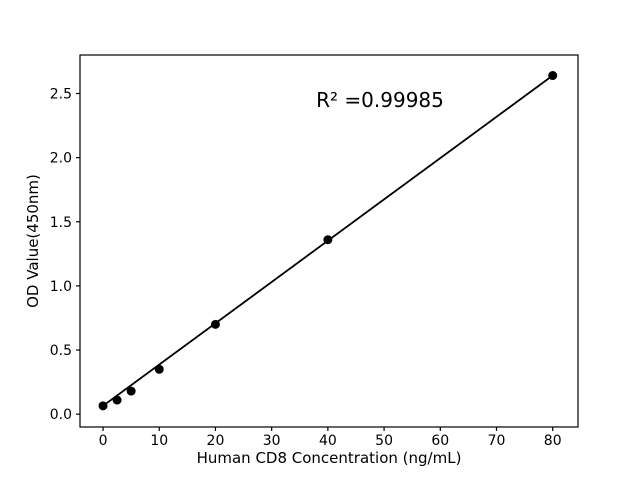 This screenshot has width=640, height=480. I want to click on y-tick-label: 2.5, so click(61, 94).